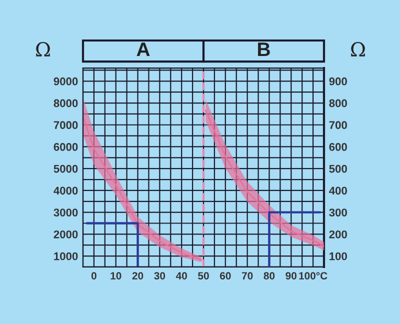 This screenshot has height=324, width=400. What do you see at coordinates (66, 103) in the screenshot?
I see `y-tick-label: 8000` at bounding box center [66, 103].